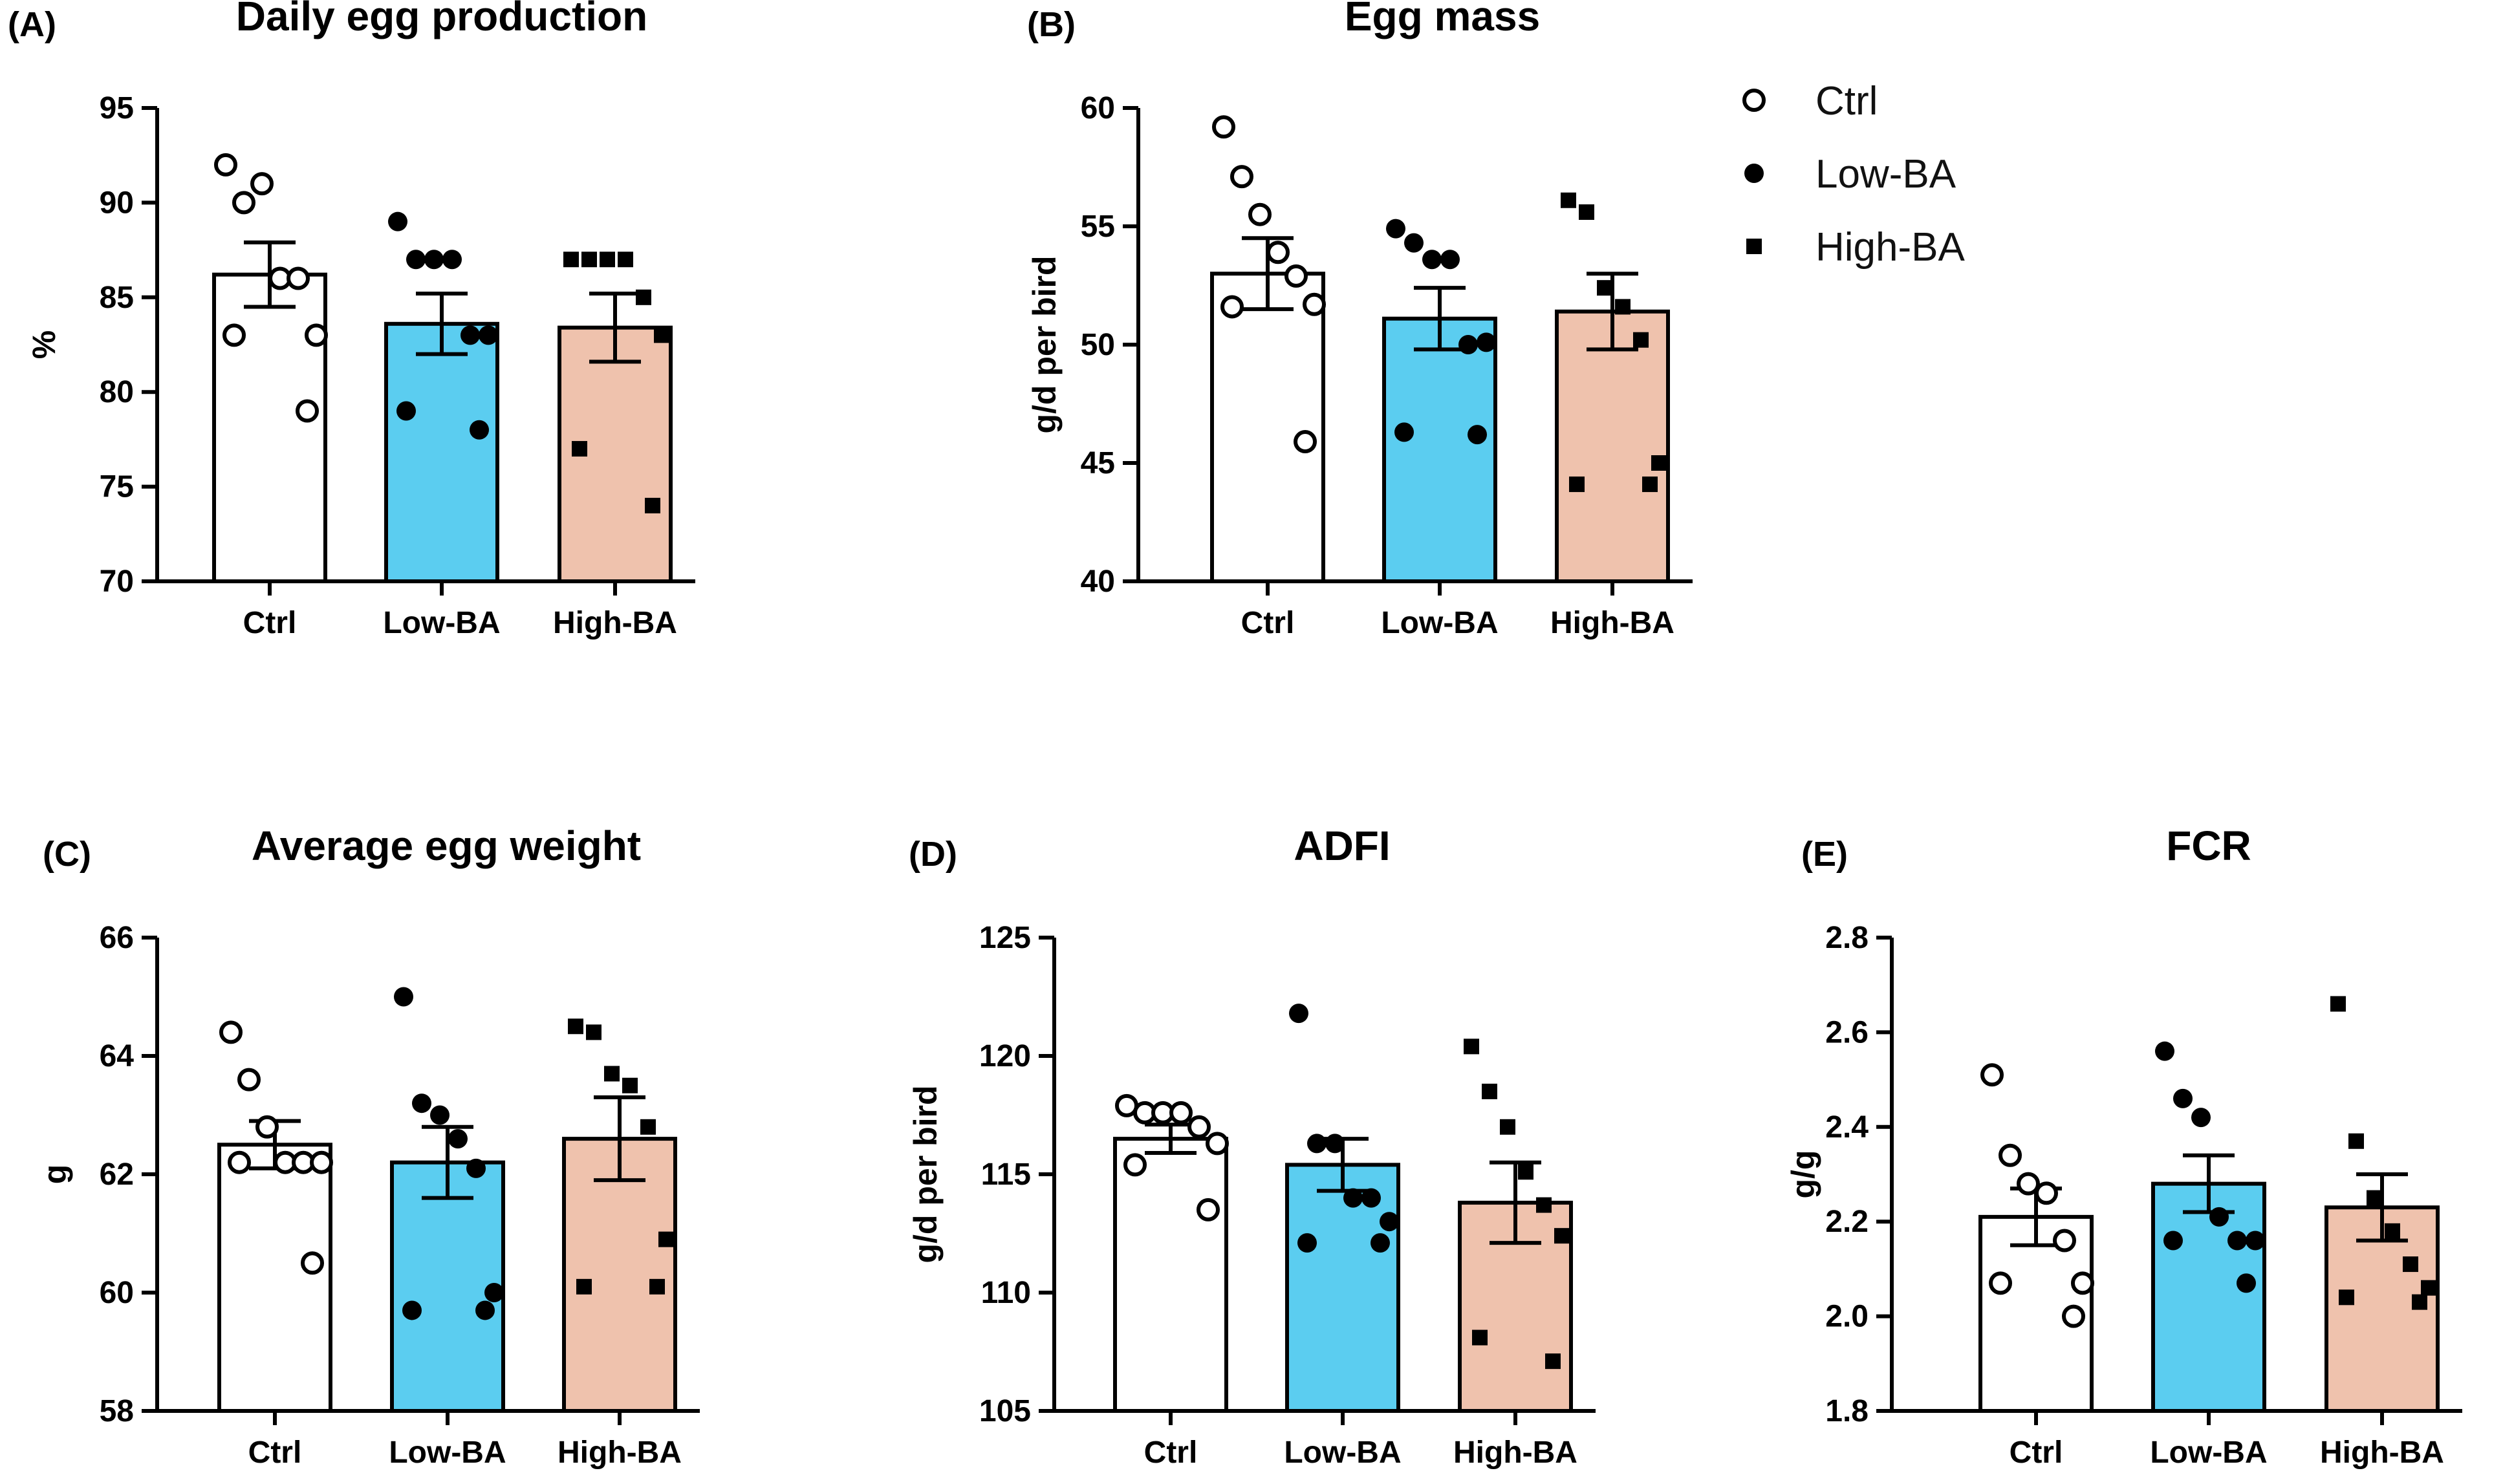  Describe the element at coordinates (933, 854) in the screenshot. I see `panel-label: (D)` at that location.